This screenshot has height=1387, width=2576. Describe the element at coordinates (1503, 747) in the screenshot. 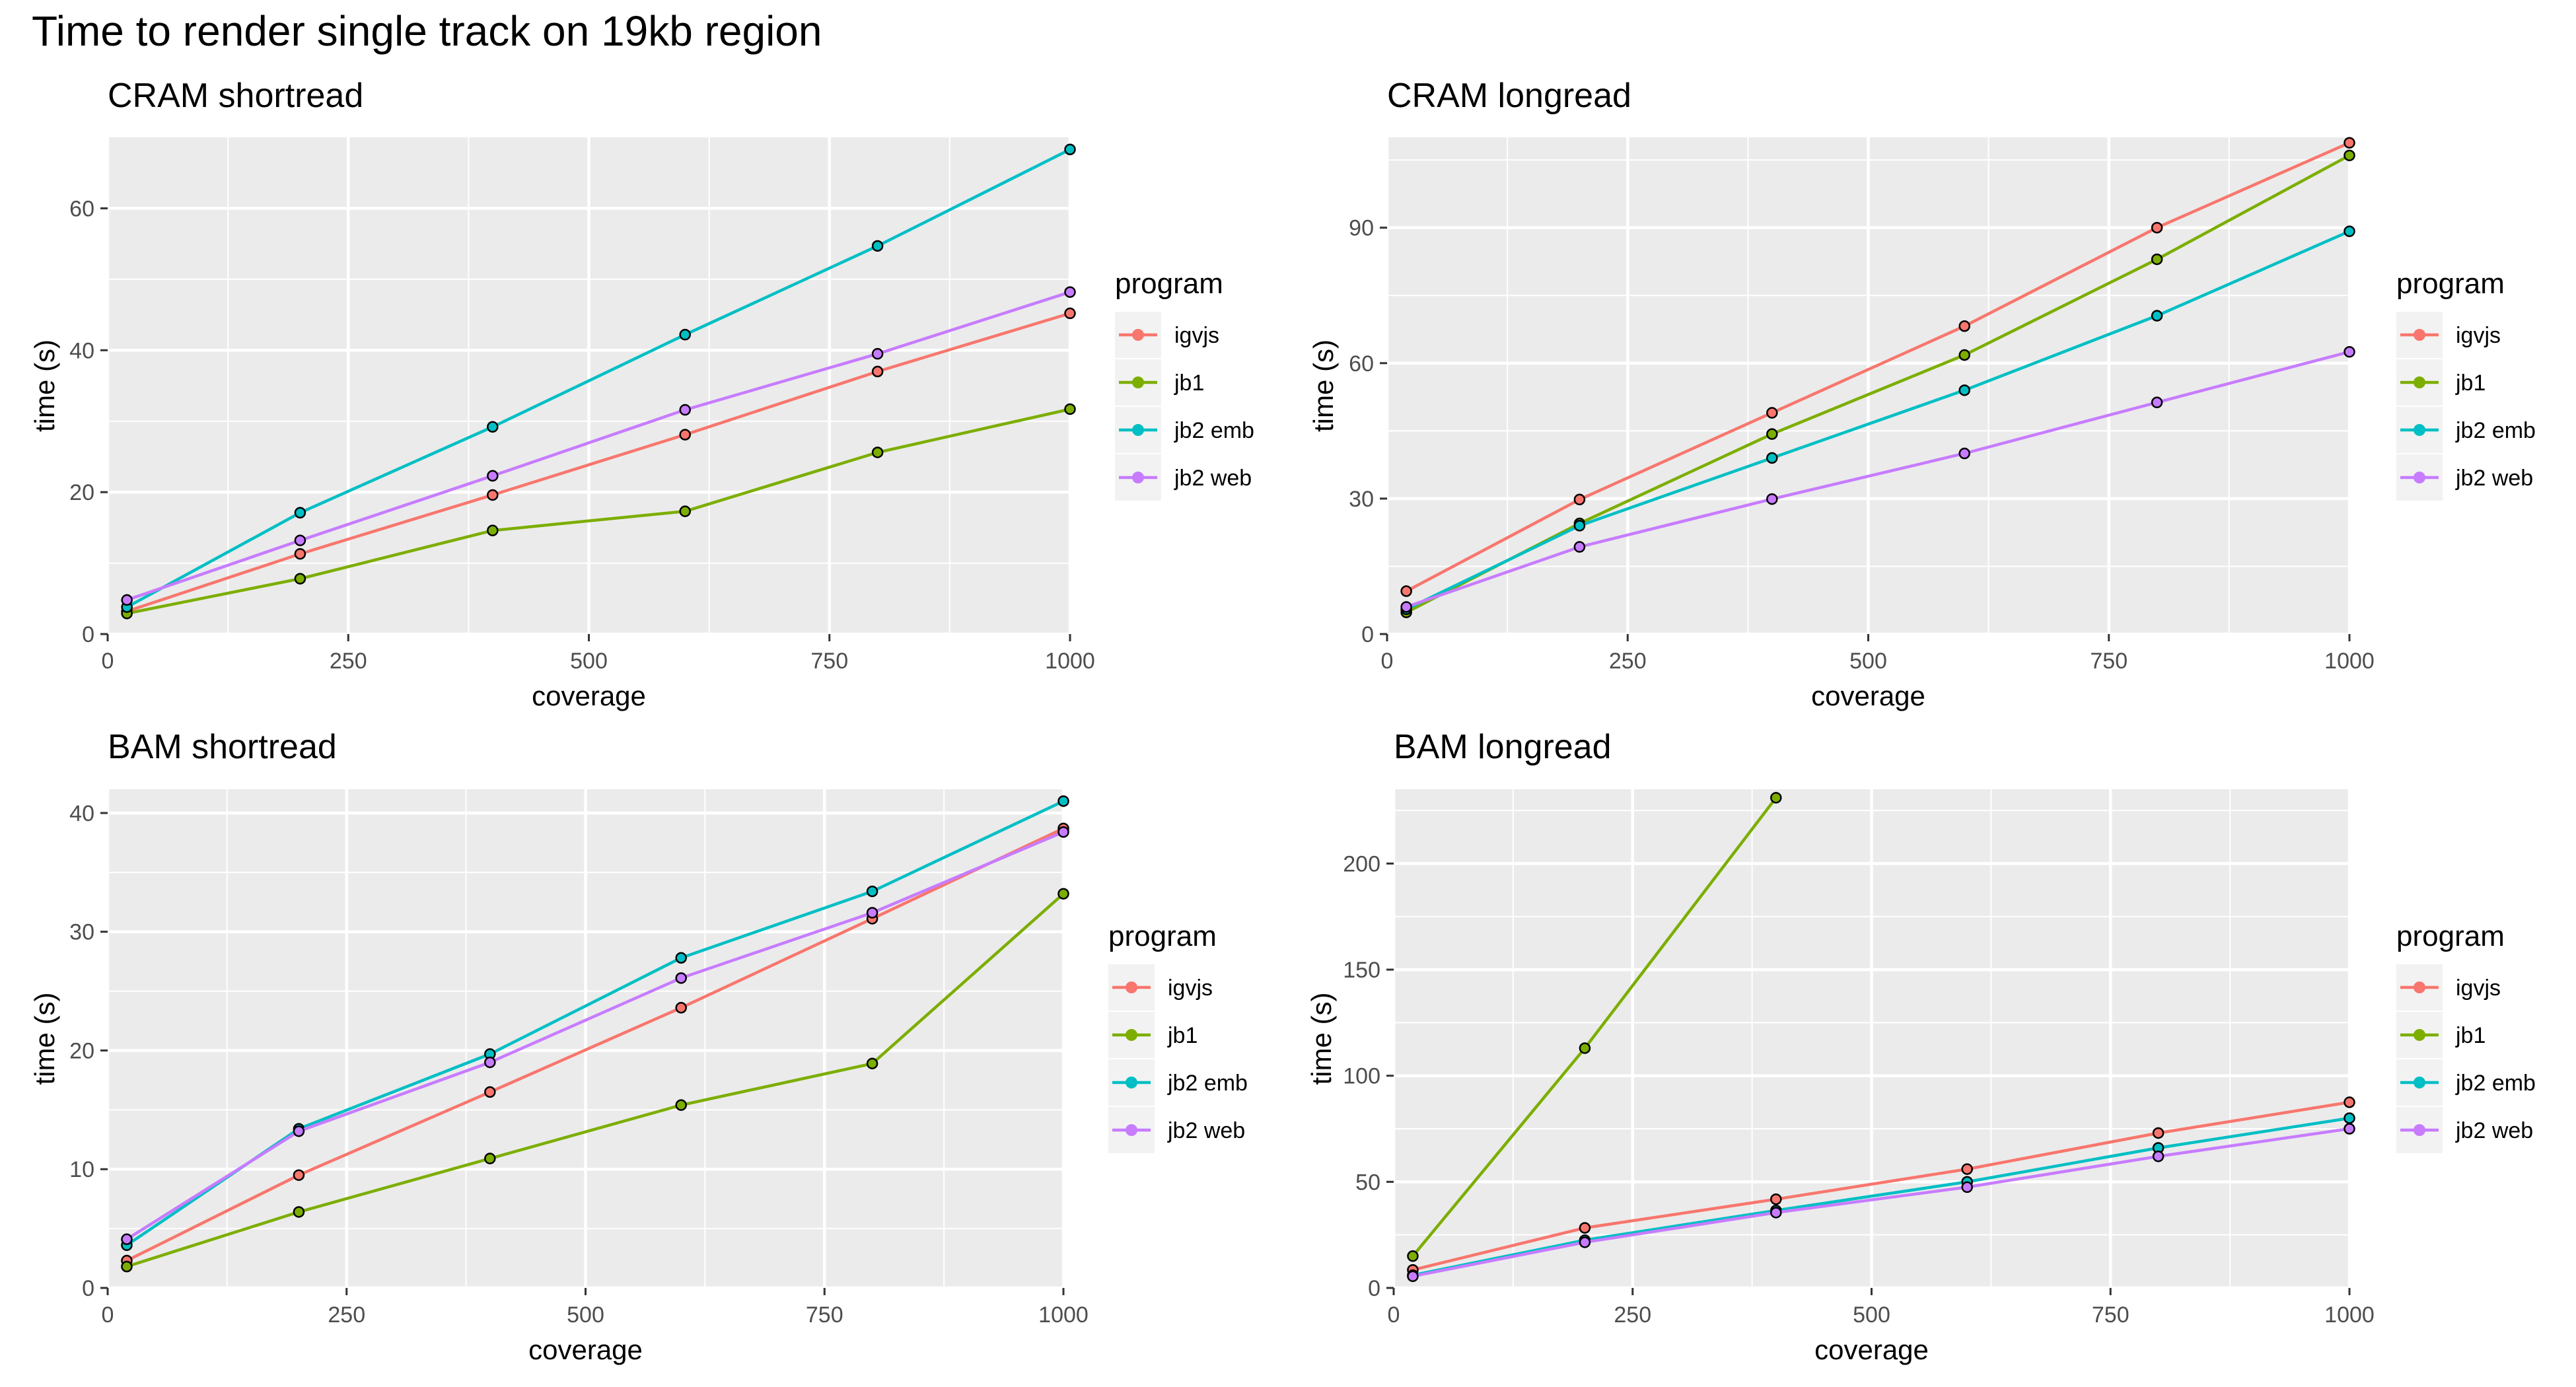

I see `panel-title: BAM longread` at that location.